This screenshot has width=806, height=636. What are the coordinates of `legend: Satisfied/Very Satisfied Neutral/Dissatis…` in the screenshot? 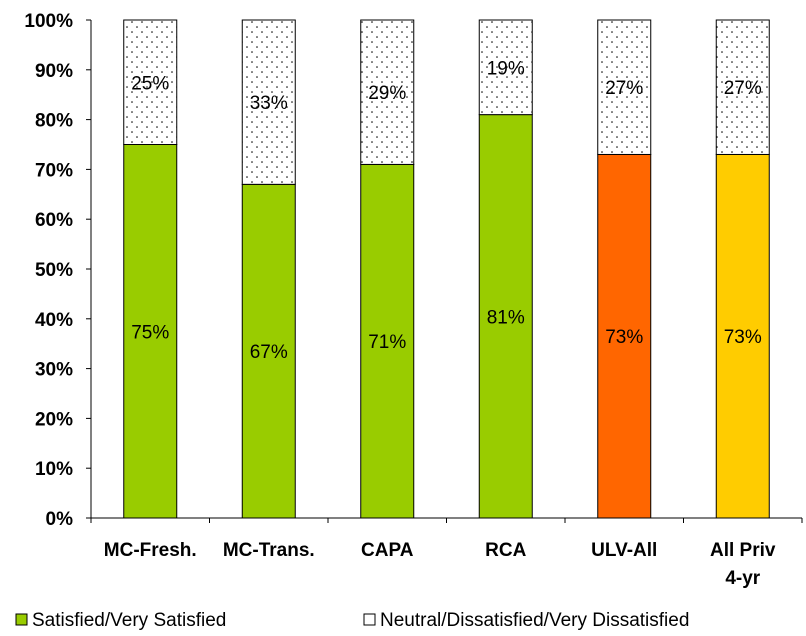 It's located at (352, 620).